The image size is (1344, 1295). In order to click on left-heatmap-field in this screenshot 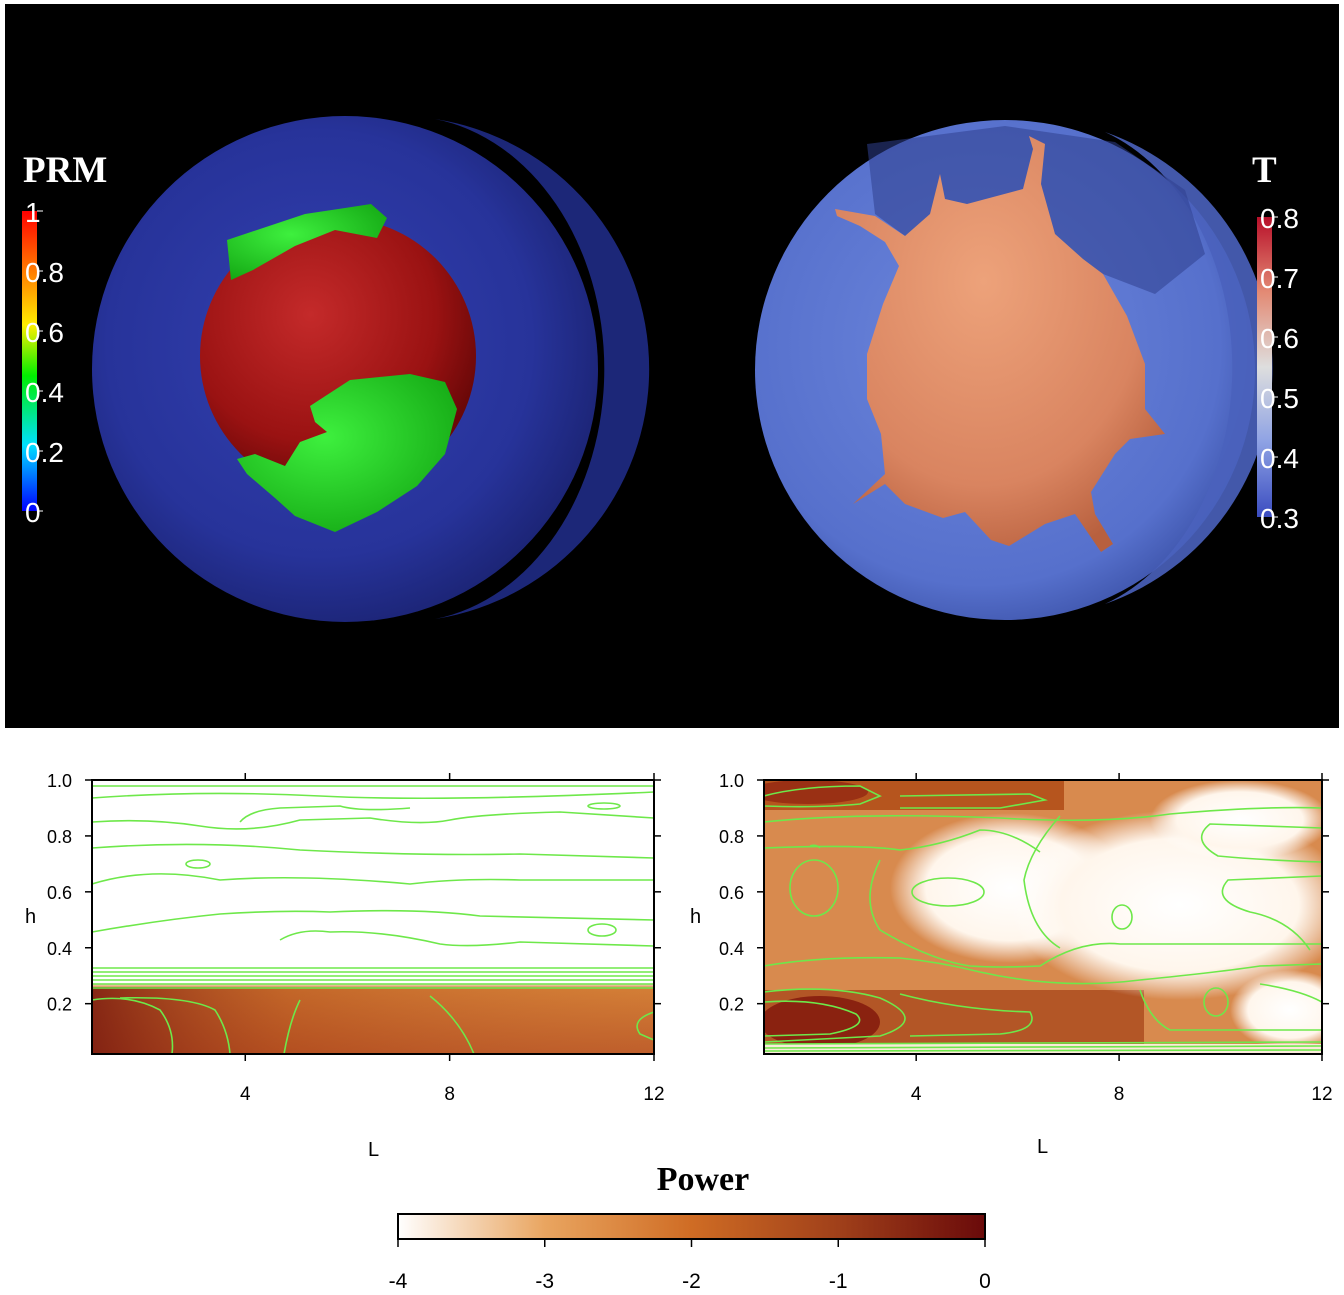, I will do `click(373, 917)`.